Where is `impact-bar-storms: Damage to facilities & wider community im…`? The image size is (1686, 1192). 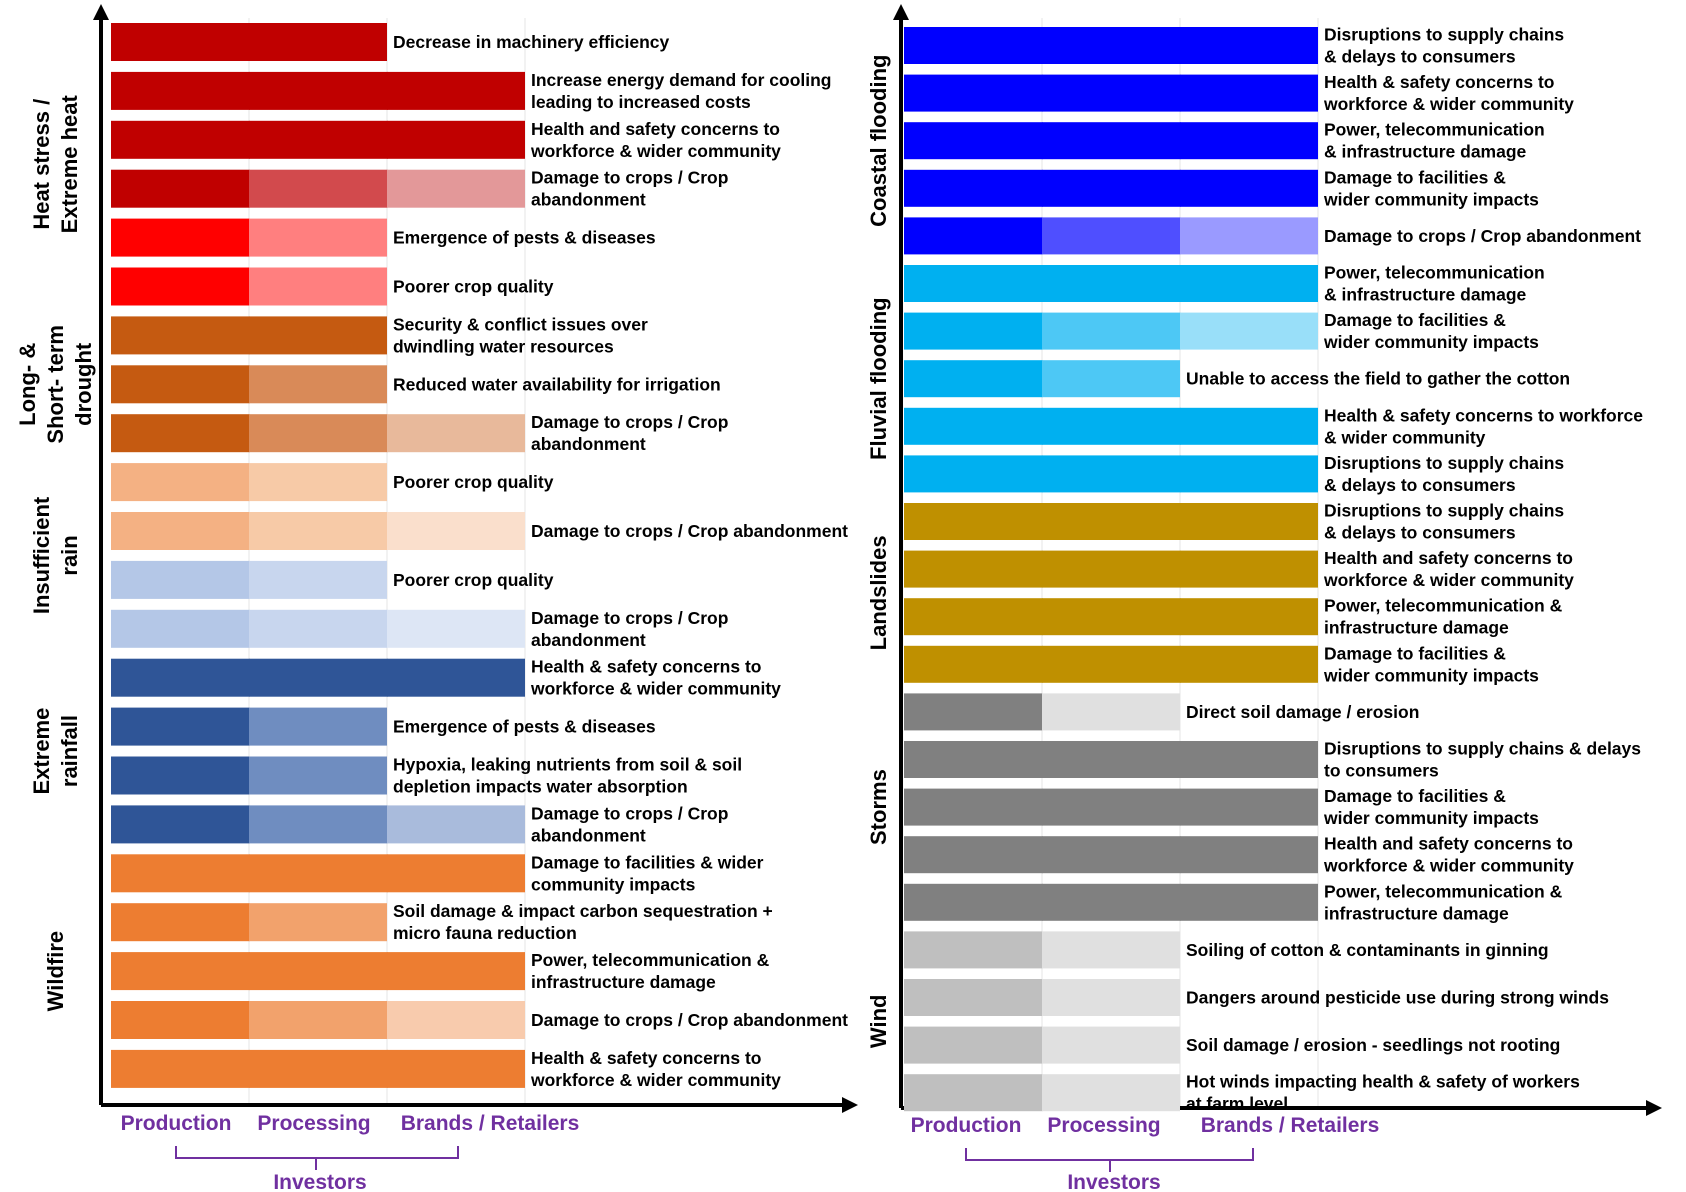 impact-bar-storms: Damage to facilities & wider community im… is located at coordinates (1221, 807).